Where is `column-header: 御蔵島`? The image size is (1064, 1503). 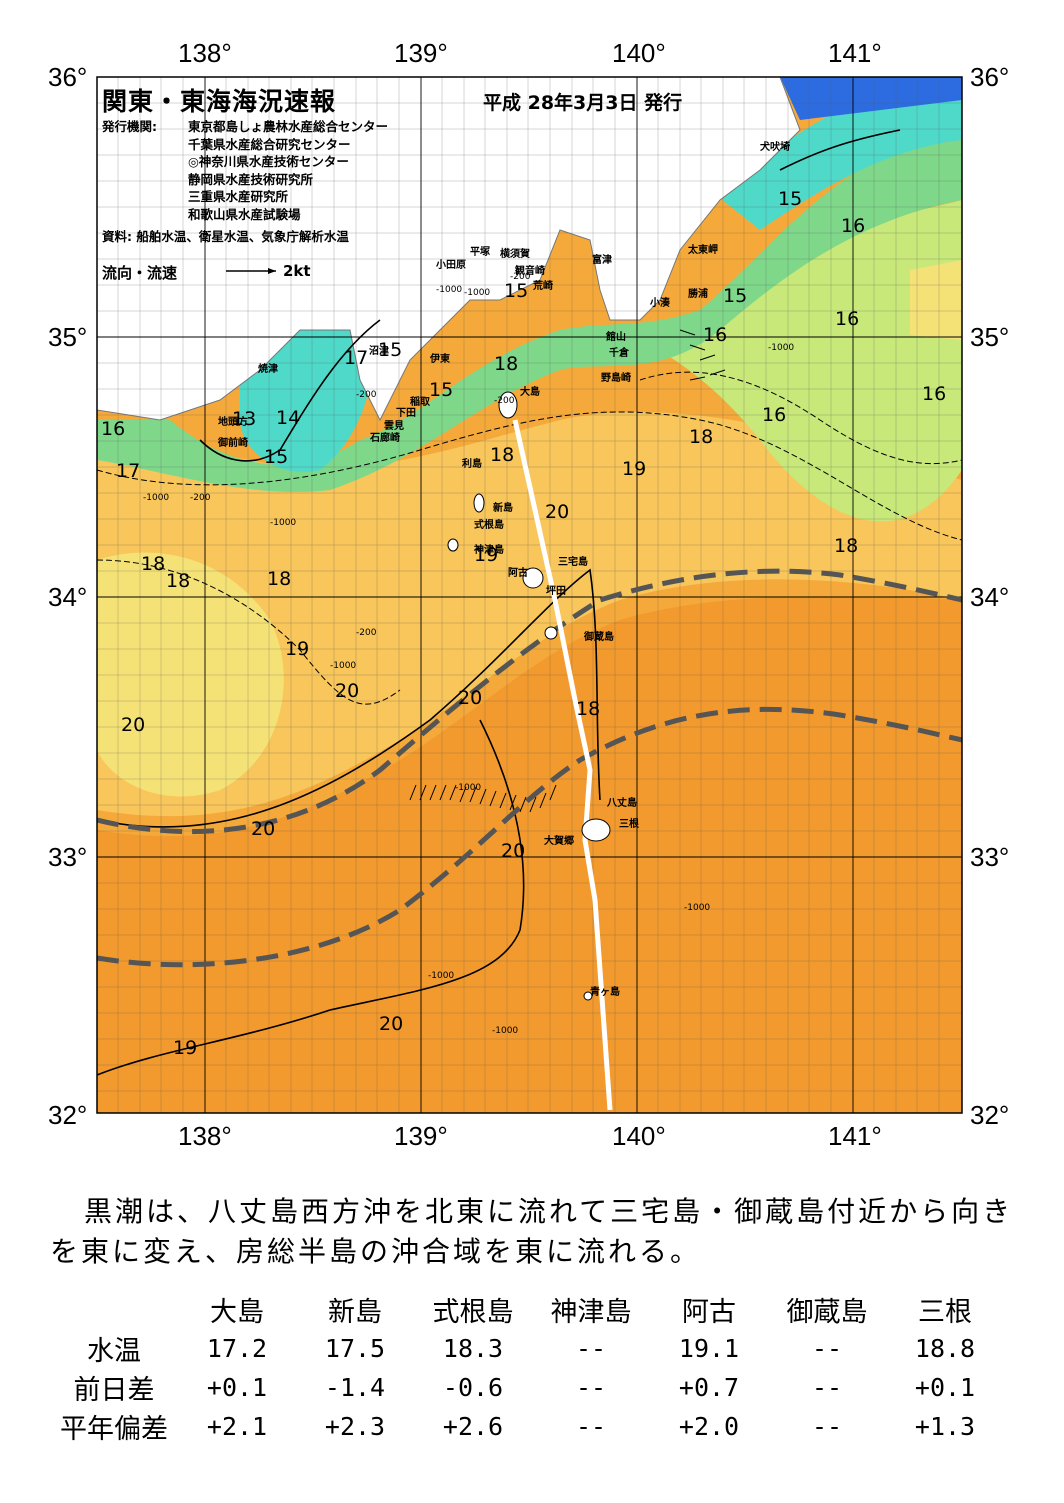
column-header: 御蔵島 is located at coordinates (827, 1312).